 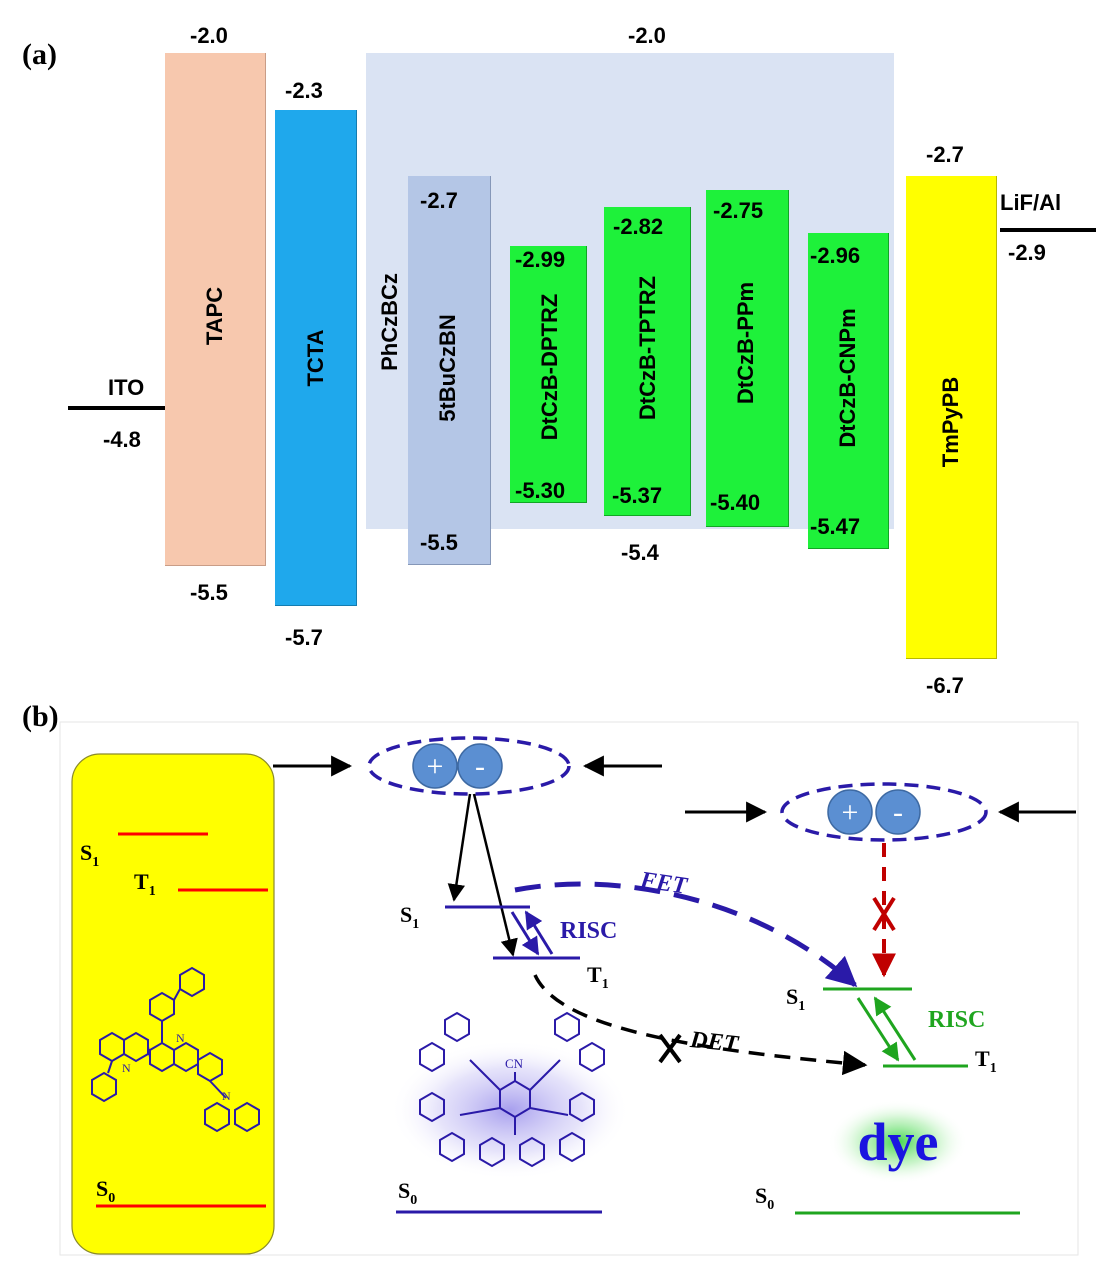 What do you see at coordinates (316, 358) in the screenshot?
I see `layer-bar-tcta` at bounding box center [316, 358].